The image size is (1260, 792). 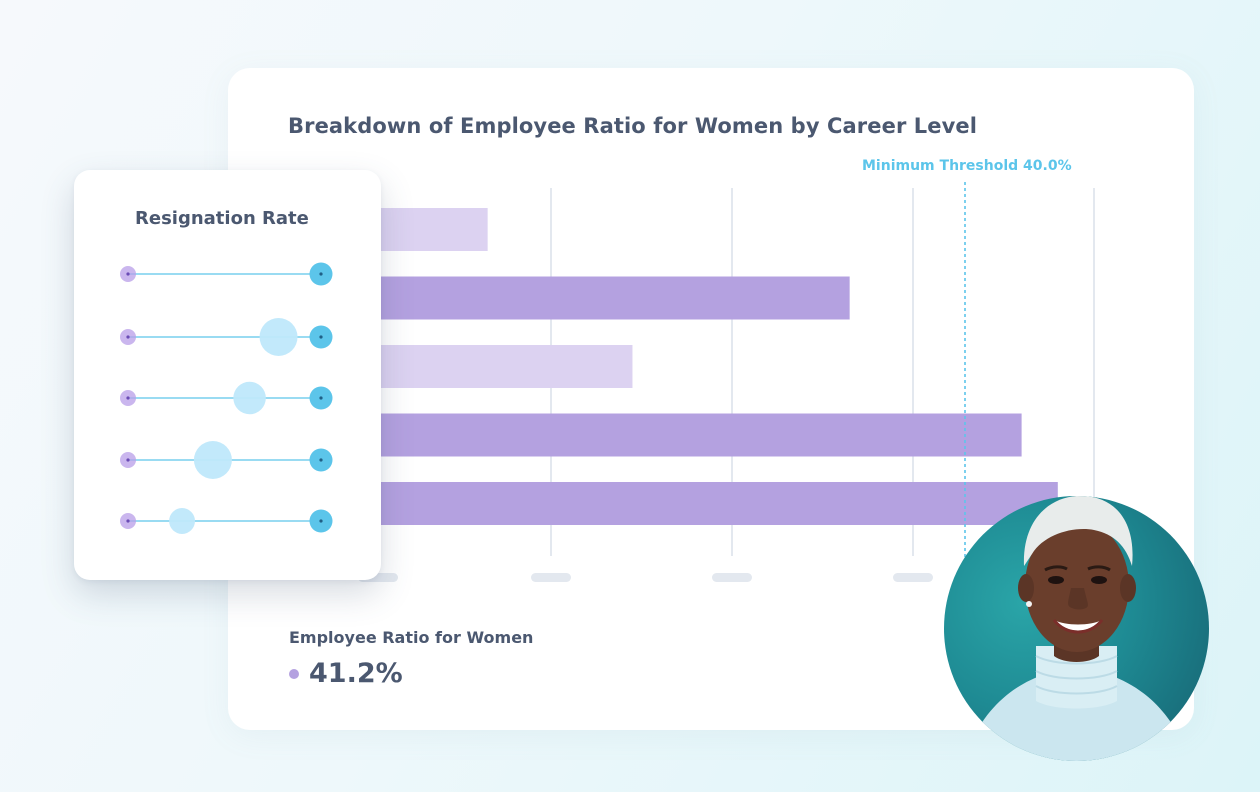 What do you see at coordinates (967, 166) in the screenshot?
I see `threshold-label: Minimum Threshold 40.0%` at bounding box center [967, 166].